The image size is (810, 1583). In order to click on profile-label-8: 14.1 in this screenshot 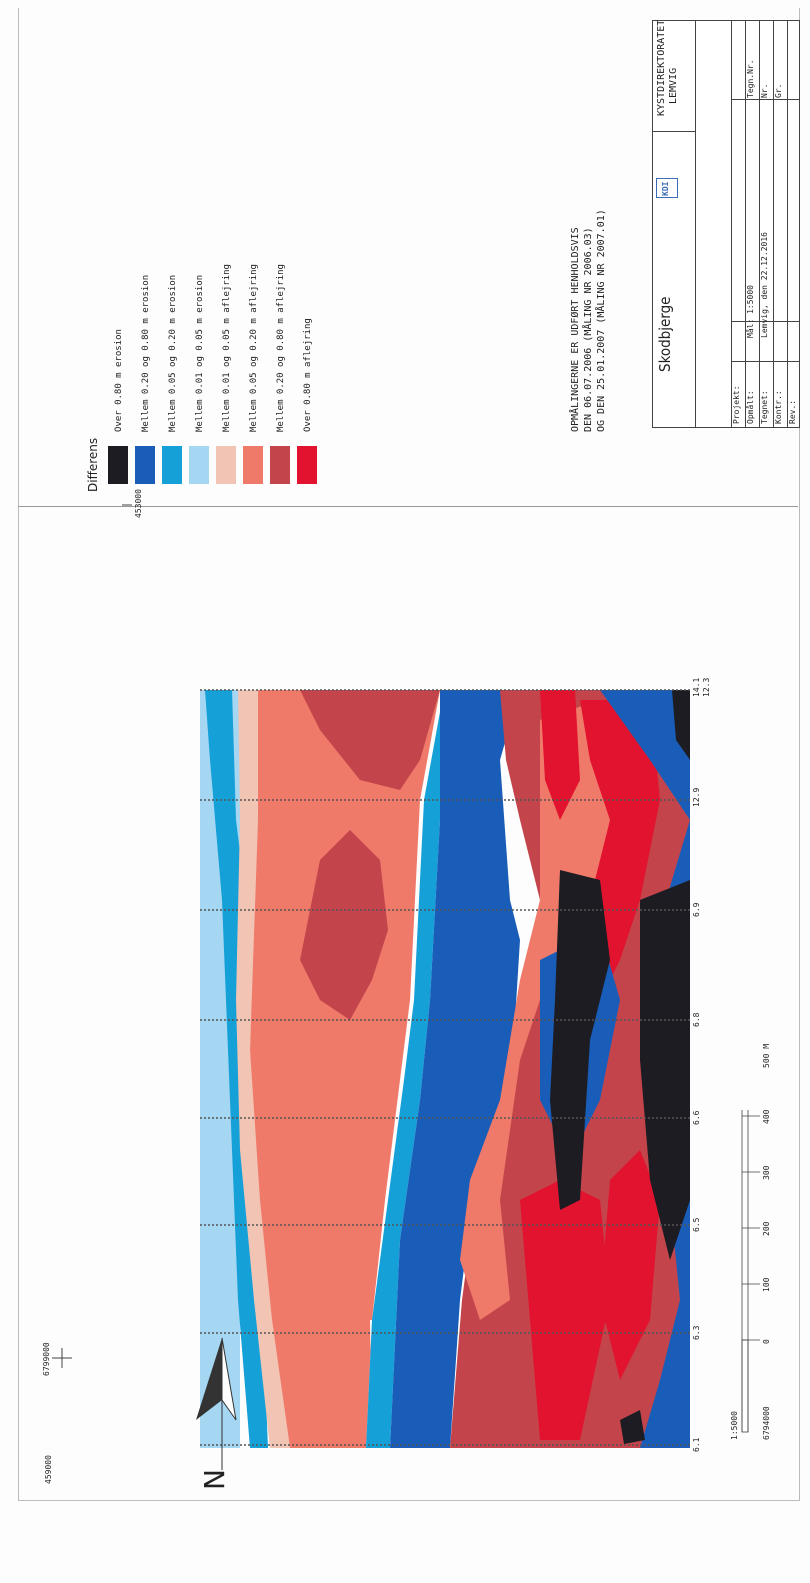, I will do `click(696, 687)`.